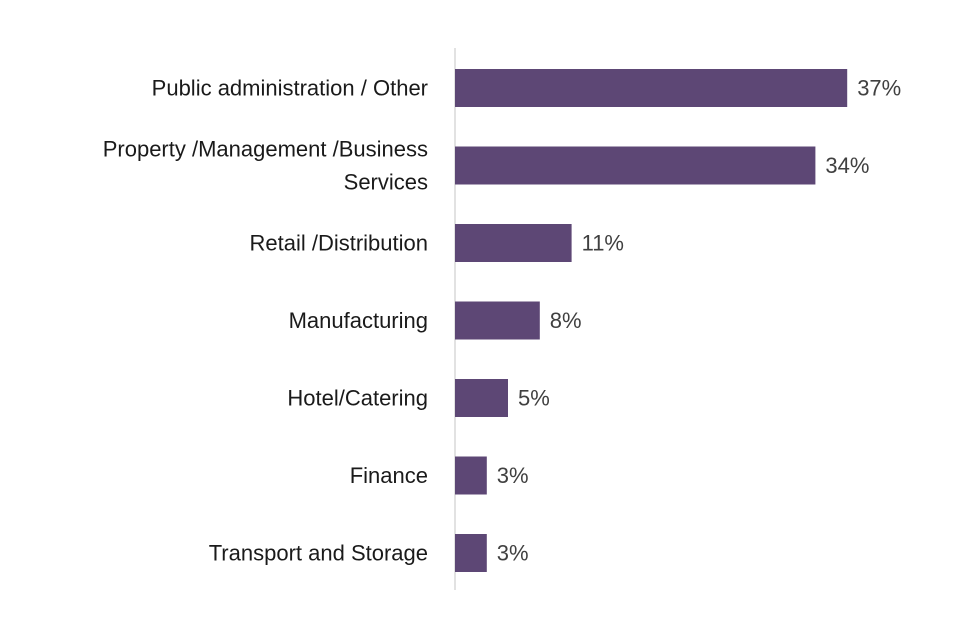 This screenshot has width=960, height=640. Describe the element at coordinates (513, 475) in the screenshot. I see `value-label-5: 3%` at that location.